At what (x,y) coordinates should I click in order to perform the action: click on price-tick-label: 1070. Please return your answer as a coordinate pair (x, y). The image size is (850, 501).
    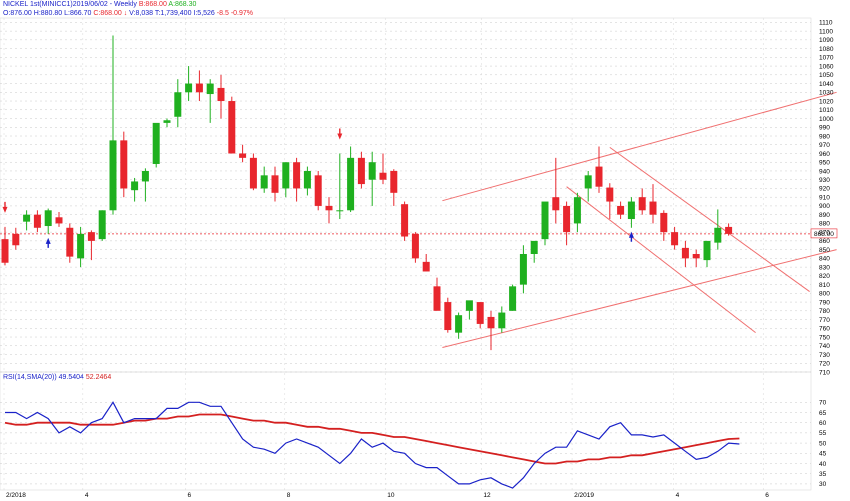
    Looking at the image, I should click on (826, 58).